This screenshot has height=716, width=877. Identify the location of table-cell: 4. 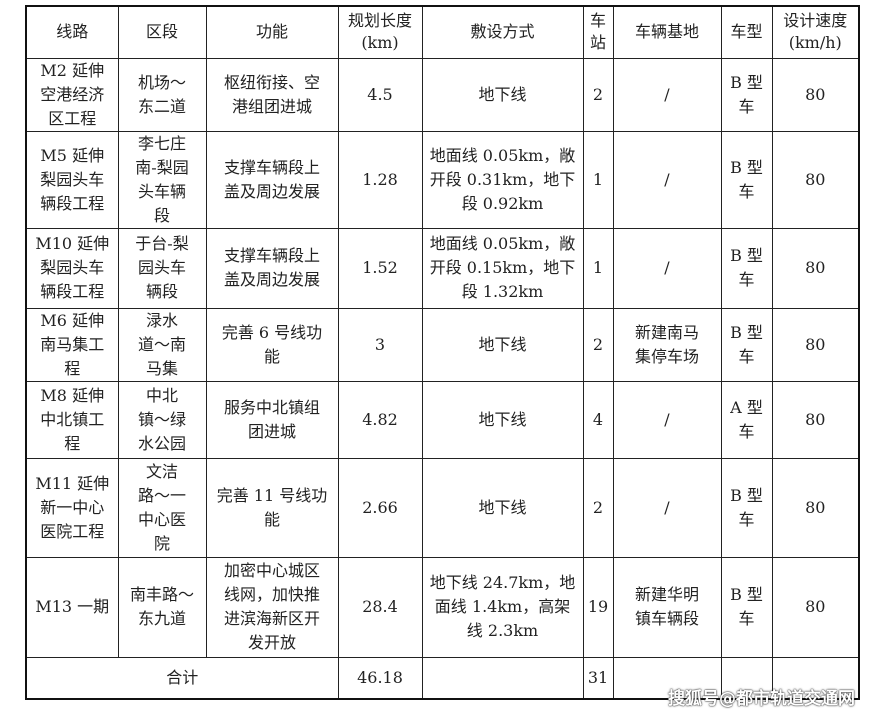
(598, 419).